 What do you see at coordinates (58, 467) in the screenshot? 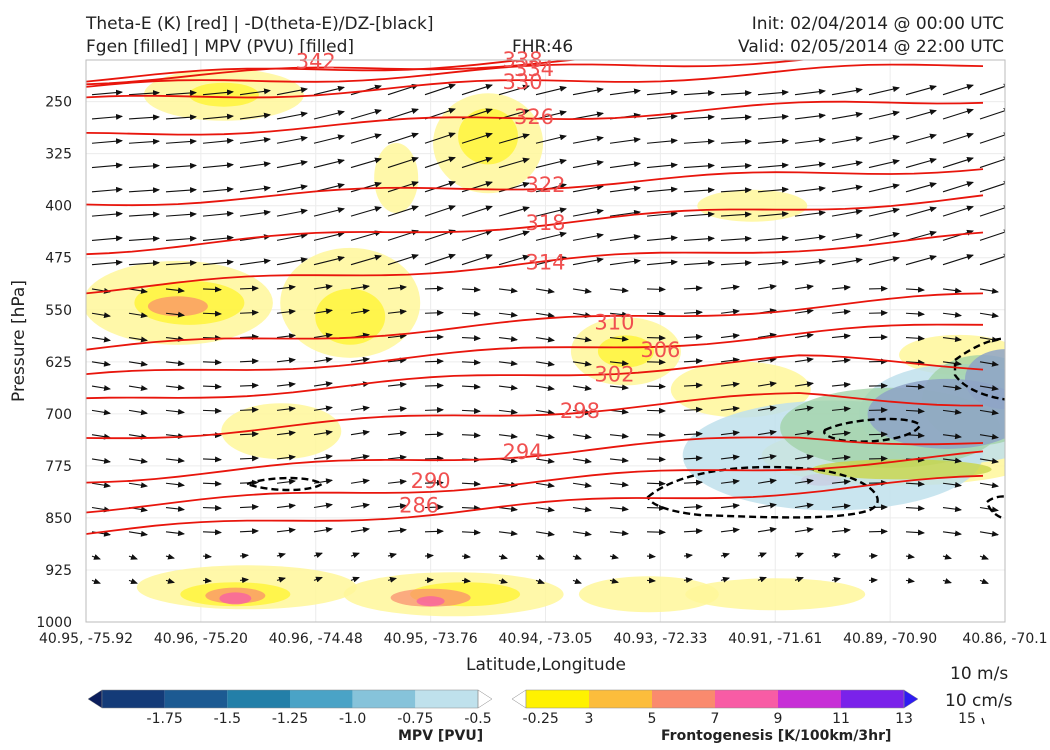
I see `y-tick-label: 775` at bounding box center [58, 467].